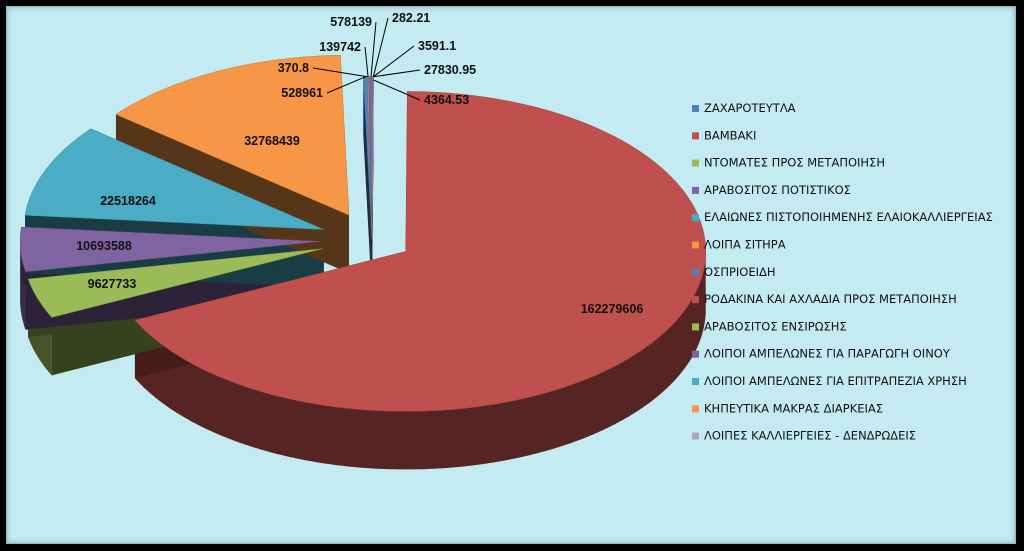 This screenshot has width=1024, height=551. What do you see at coordinates (794, 163) in the screenshot?
I see `legend-label-2: ΝΤΟΜΑΤΕΣ ΠΡΟΣ ΜΕΤΑΠΟΙΗΣΗ` at bounding box center [794, 163].